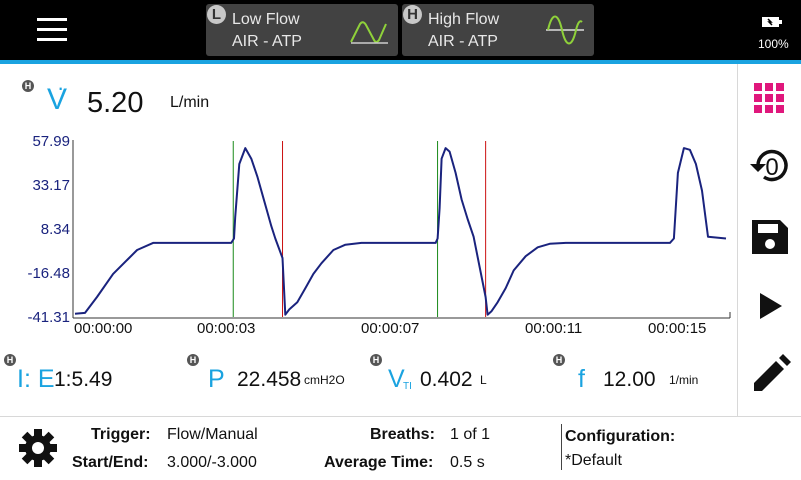 This screenshot has height=480, width=801. I want to click on save-icon, so click(770, 237).